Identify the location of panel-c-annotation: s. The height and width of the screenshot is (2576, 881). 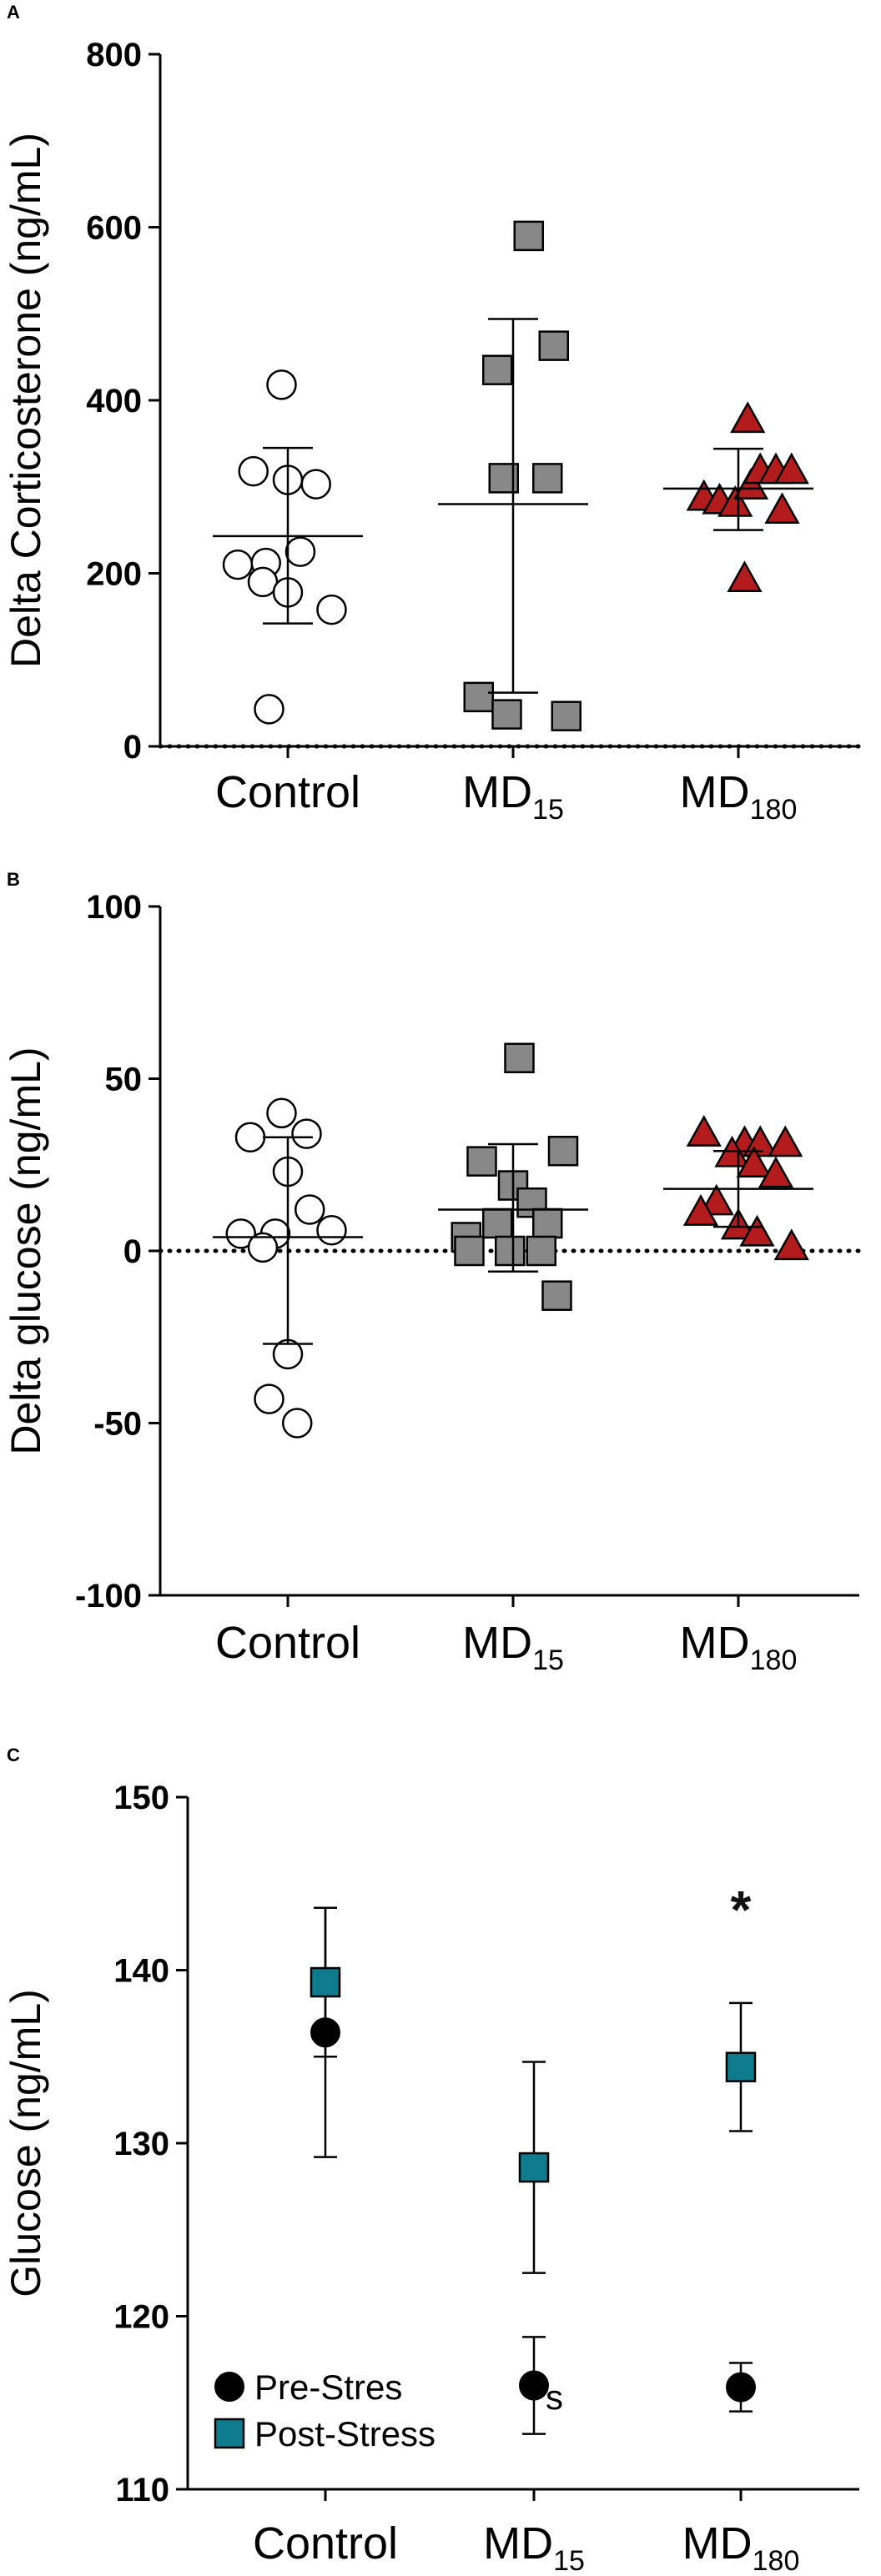
(554, 2397).